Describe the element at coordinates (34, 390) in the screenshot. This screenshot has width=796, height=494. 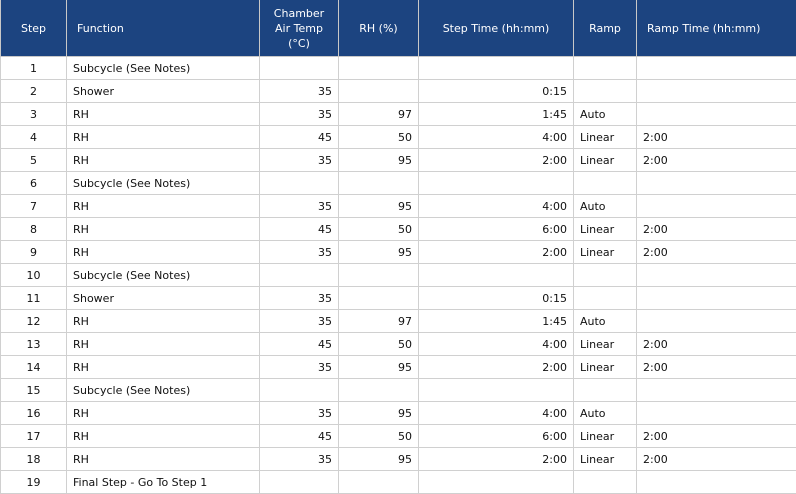
I see `cell-step: 15` at that location.